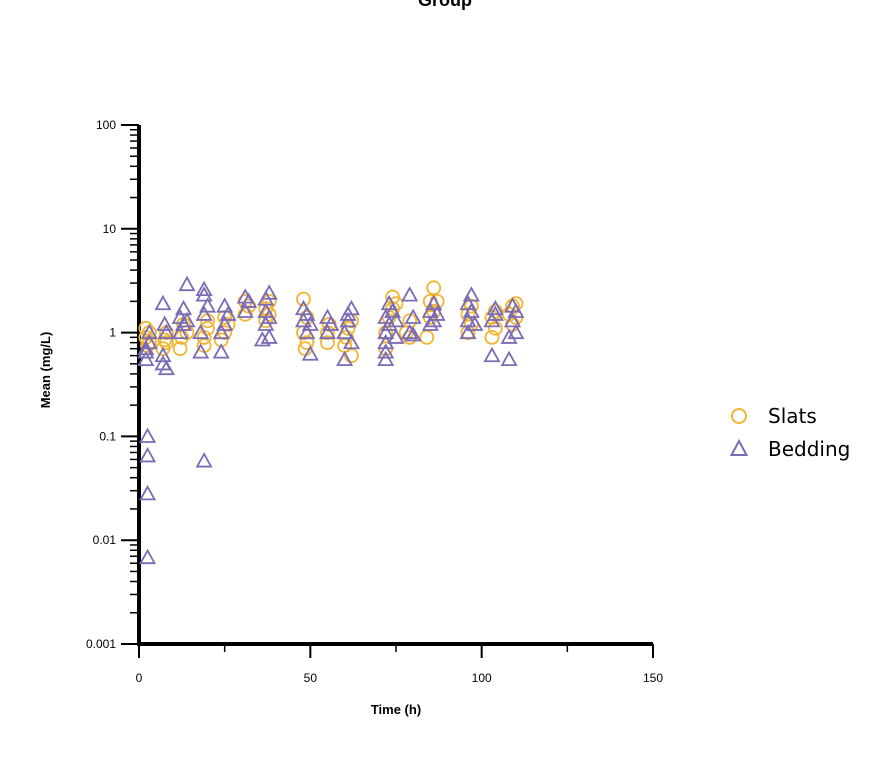 This screenshot has width=888, height=763. Describe the element at coordinates (105, 540) in the screenshot. I see `y-tick-label: 0.01` at that location.